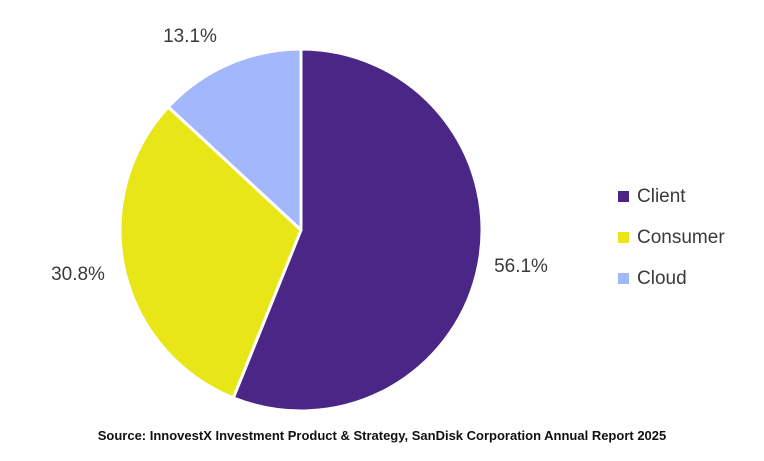 The height and width of the screenshot is (461, 764). I want to click on legend-label-client: Client, so click(661, 196).